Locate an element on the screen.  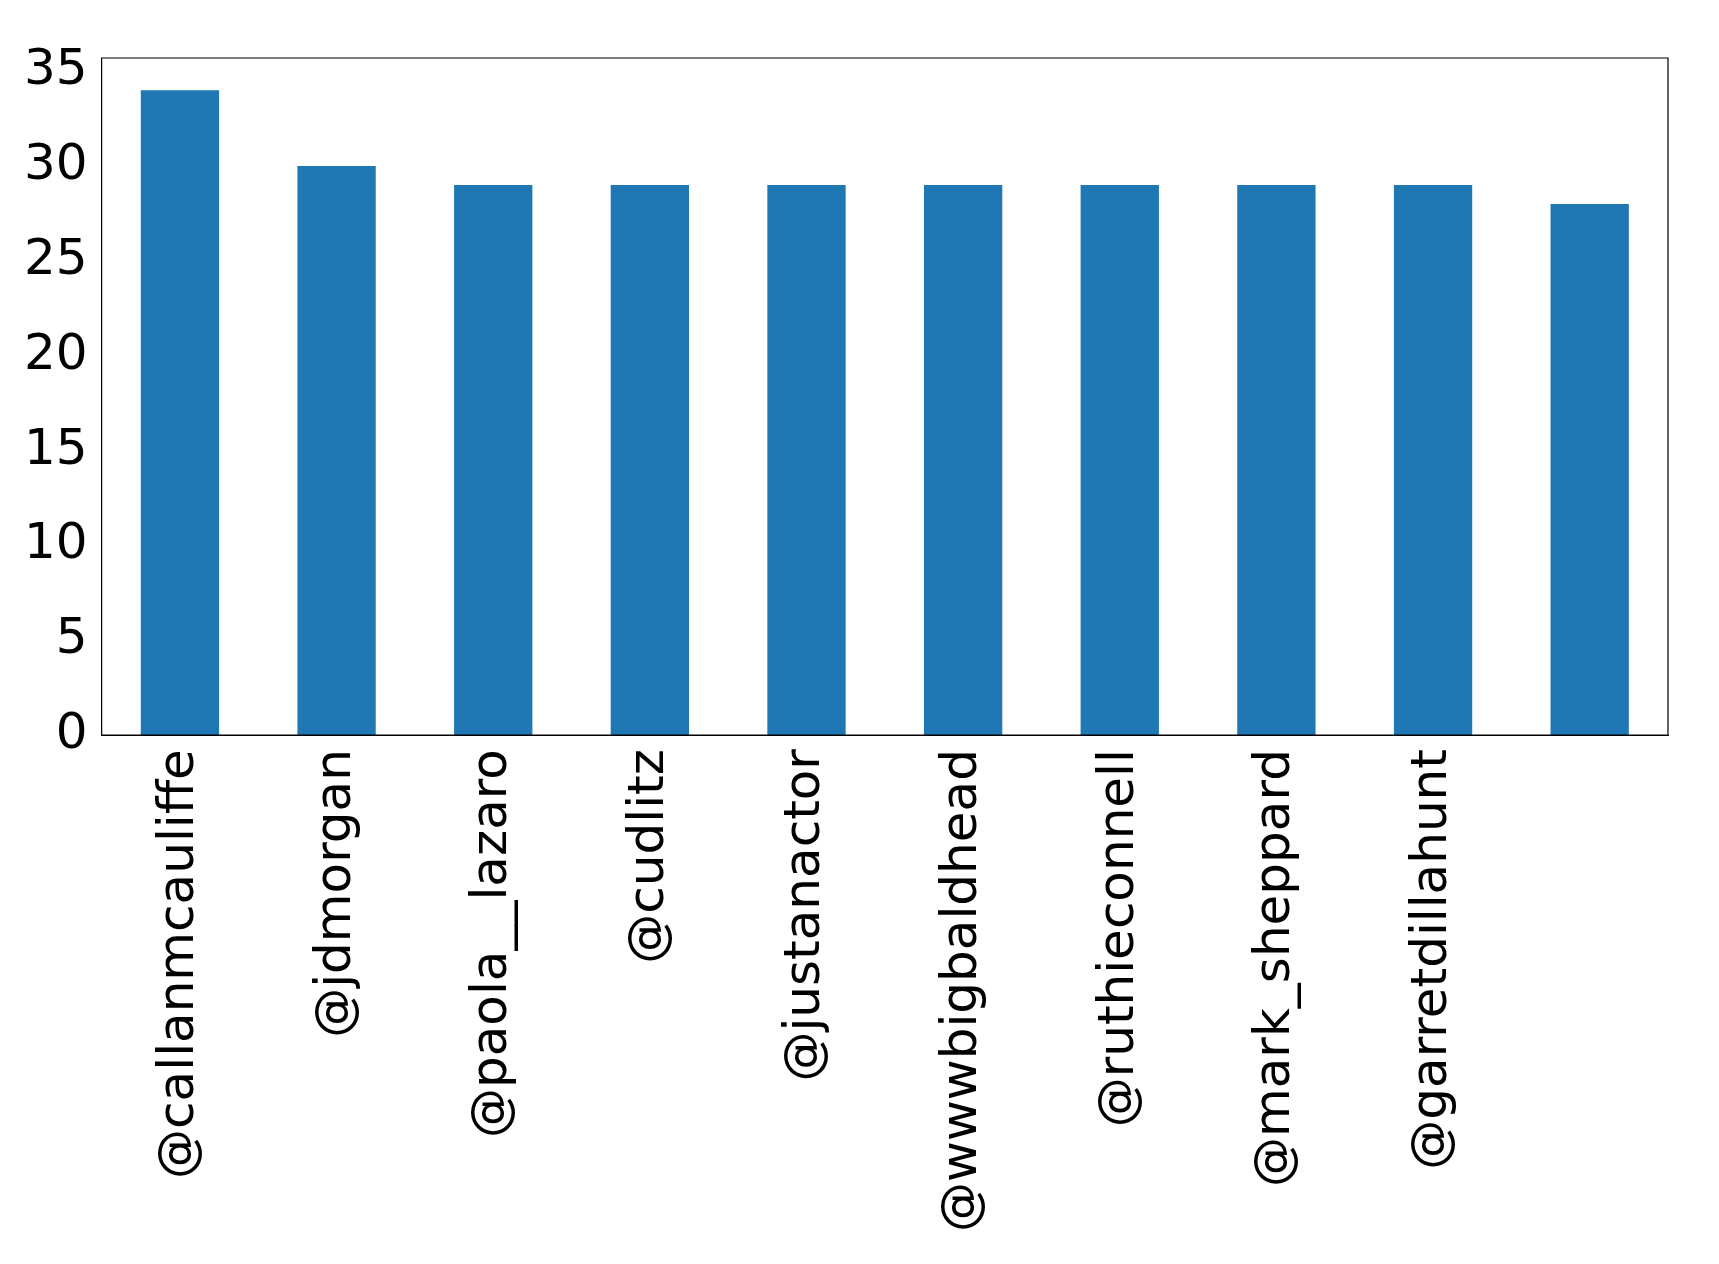
x-tick-label: @wwwbigbaldhead is located at coordinates (959, 990).